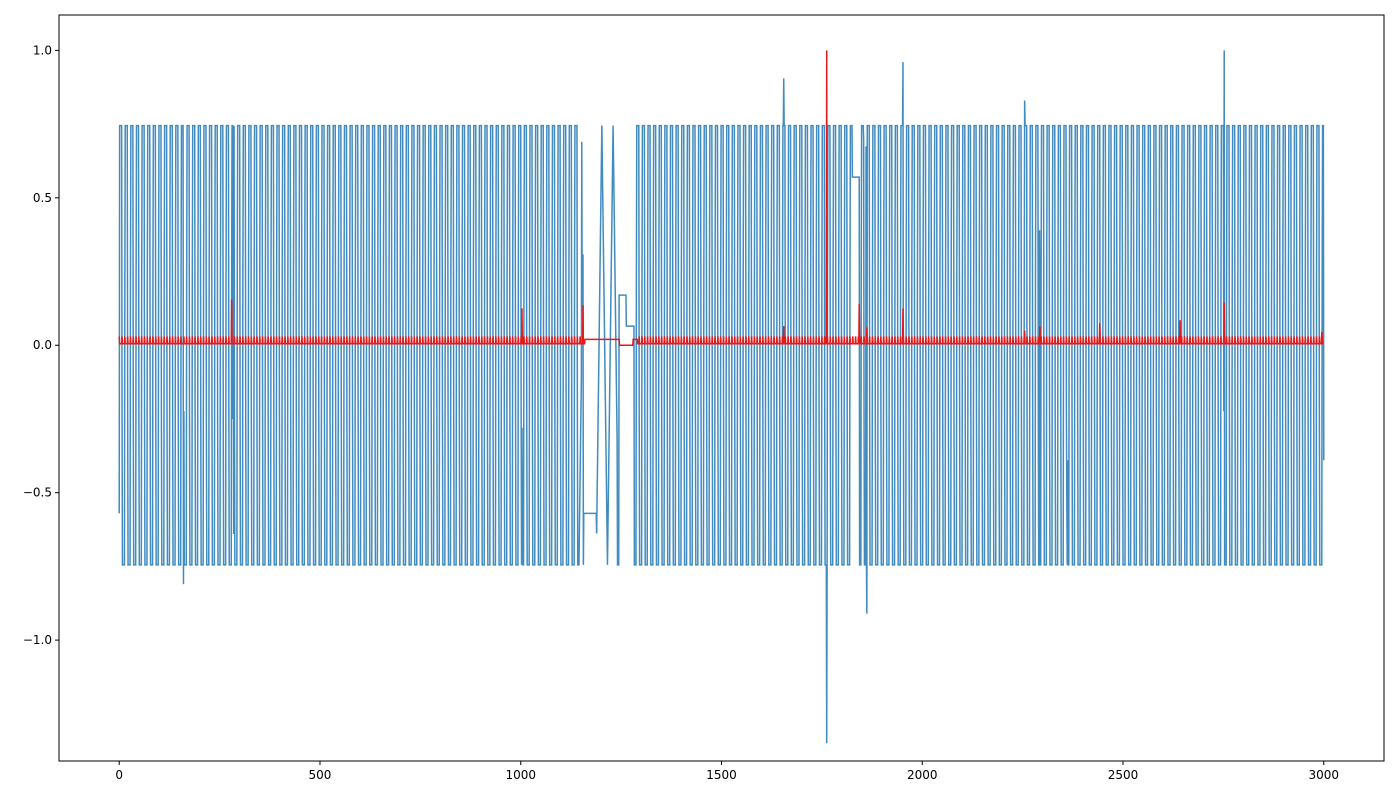 This screenshot has width=1400, height=800. What do you see at coordinates (42, 198) in the screenshot?
I see `y-tick-label: 0.5` at bounding box center [42, 198].